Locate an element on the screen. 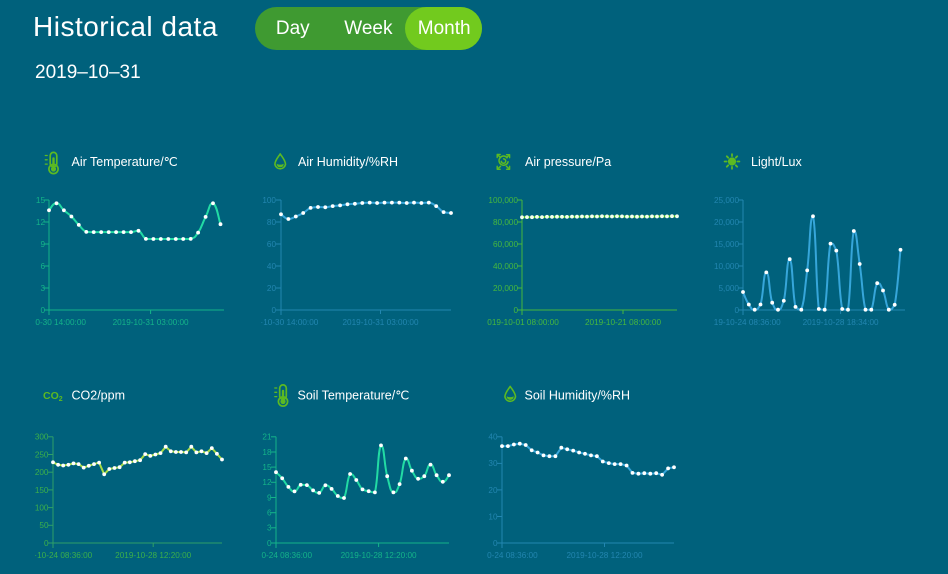 The image size is (948, 574). svg-text: 40,000 is located at coordinates (505, 266).